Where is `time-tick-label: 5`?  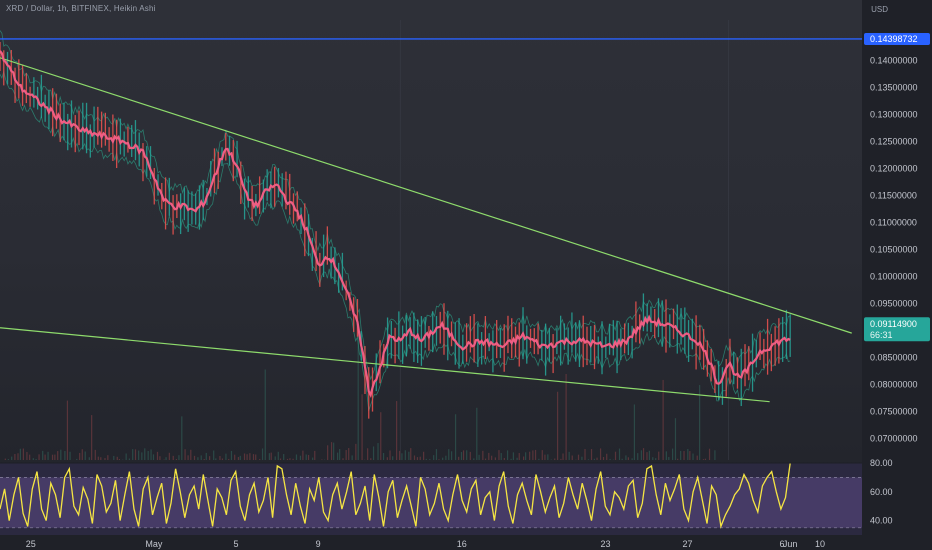 time-tick-label: 5 is located at coordinates (236, 544).